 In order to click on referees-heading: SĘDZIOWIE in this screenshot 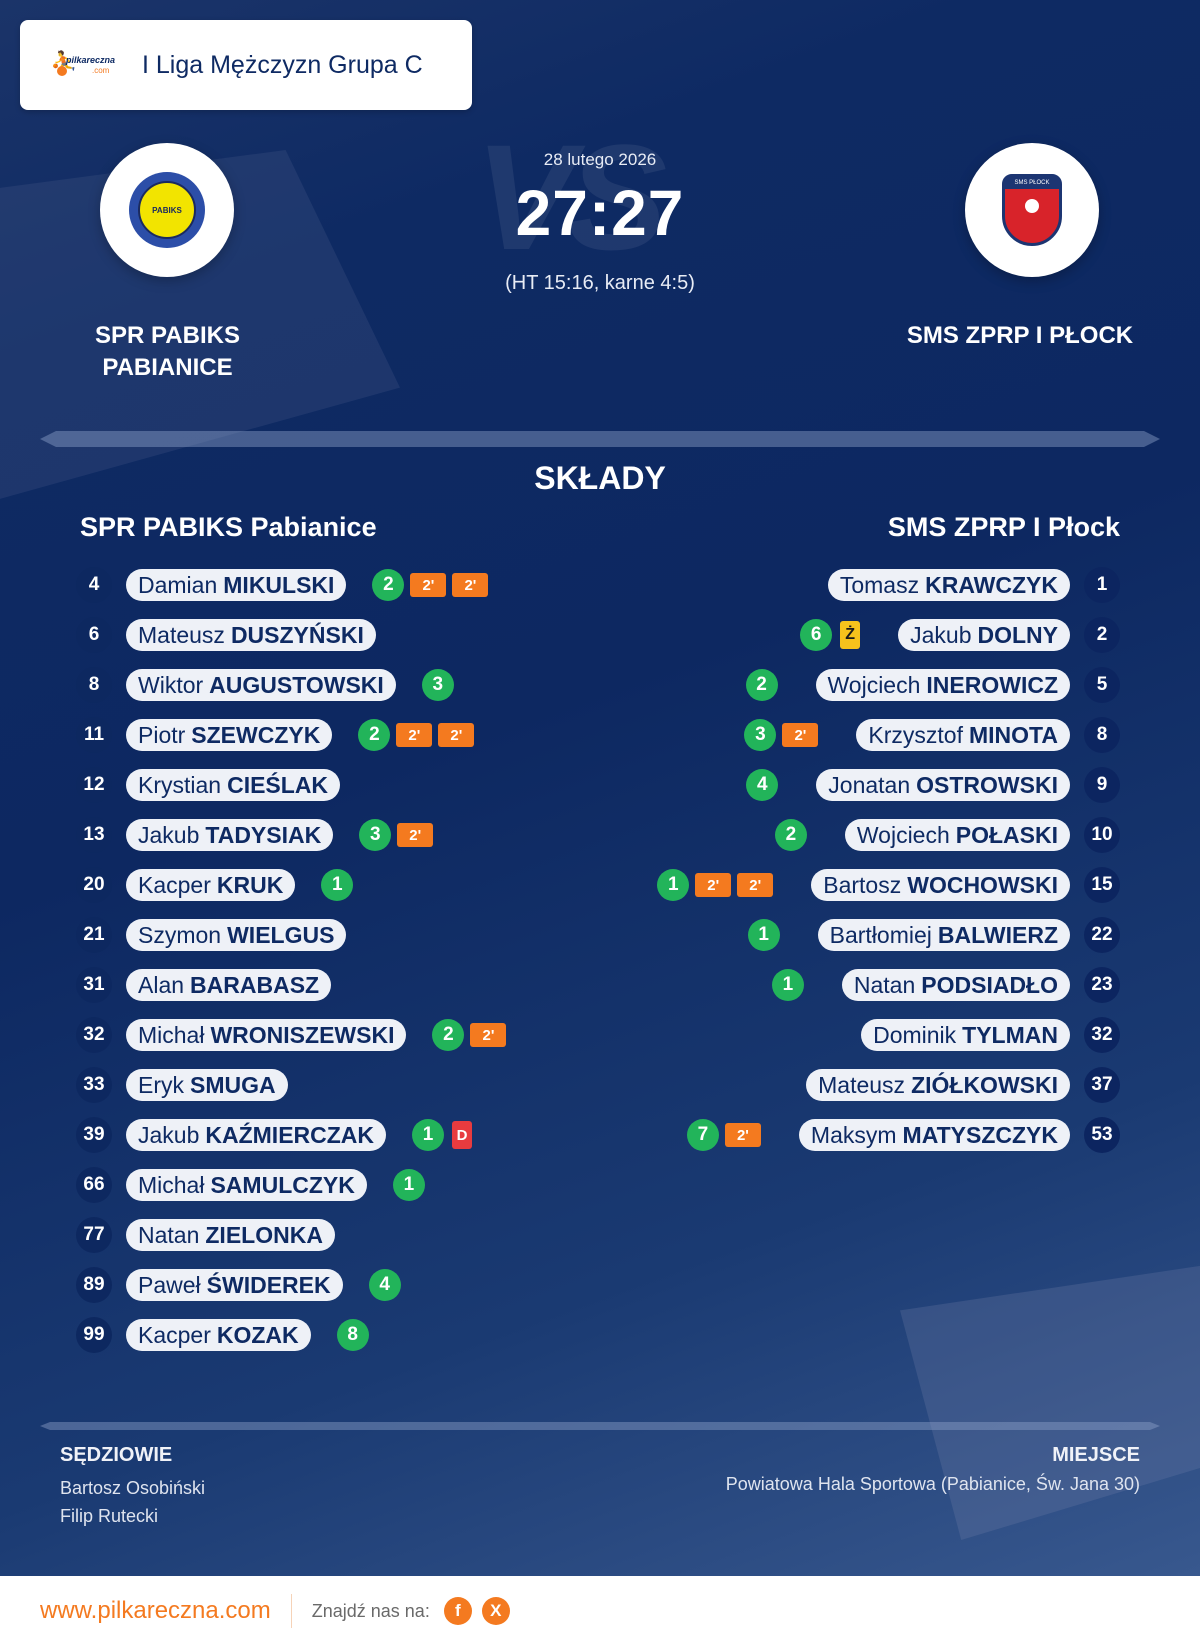, I will do `click(116, 1455)`.